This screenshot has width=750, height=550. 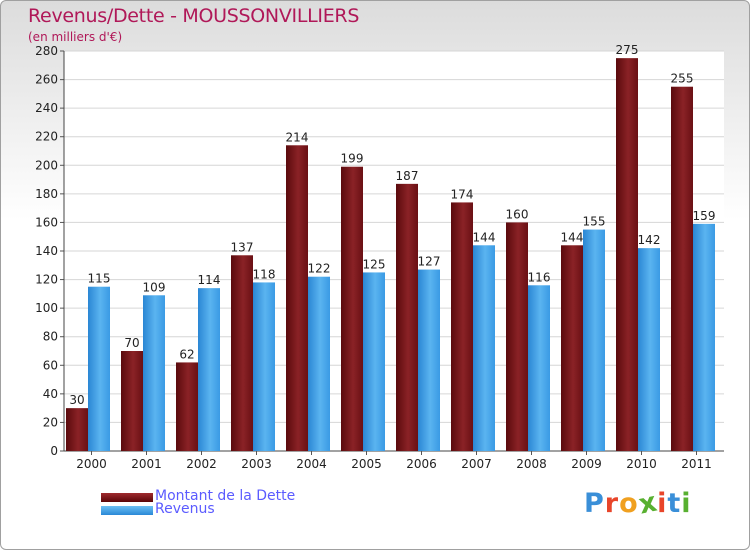 What do you see at coordinates (696, 464) in the screenshot?
I see `x-tick-label: 2011` at bounding box center [696, 464].